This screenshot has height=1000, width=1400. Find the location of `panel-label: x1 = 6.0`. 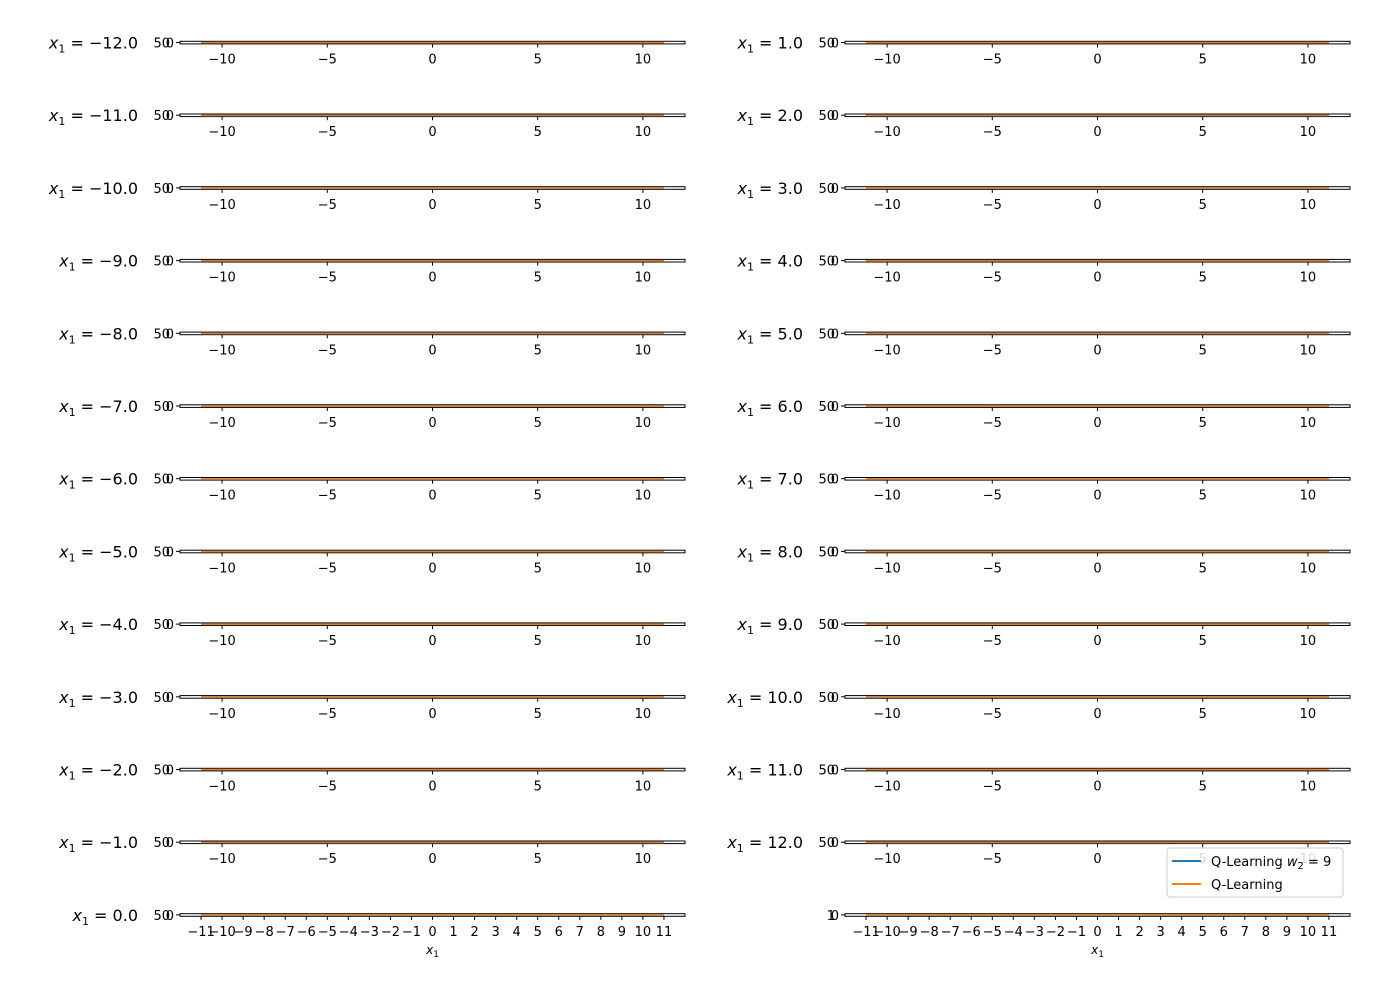

panel-label: x1 = 6.0 is located at coordinates (770, 408).